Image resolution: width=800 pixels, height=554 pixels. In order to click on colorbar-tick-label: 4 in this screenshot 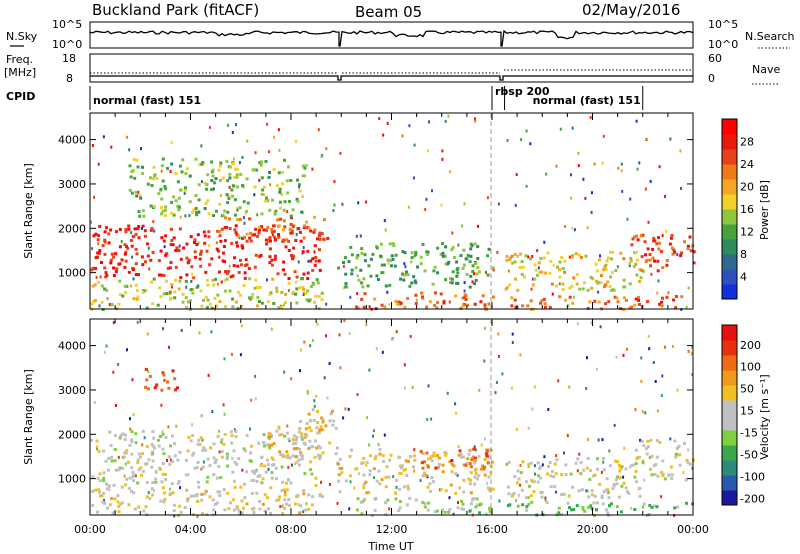, I will do `click(743, 277)`.